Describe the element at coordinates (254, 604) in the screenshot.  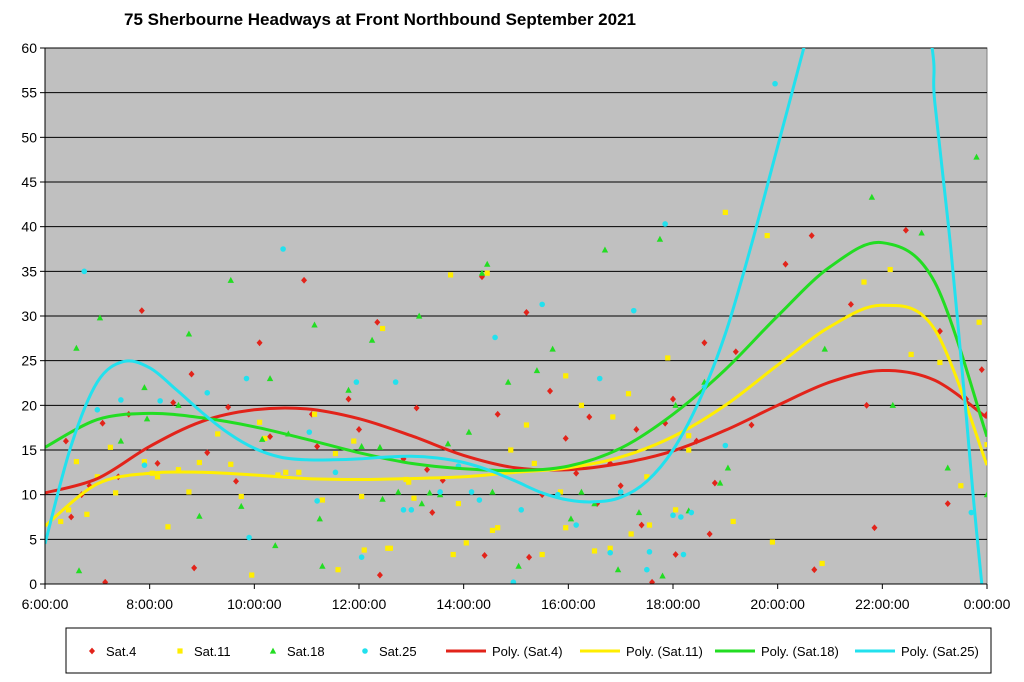
I see `x-tick-label: 10:00:00` at that location.